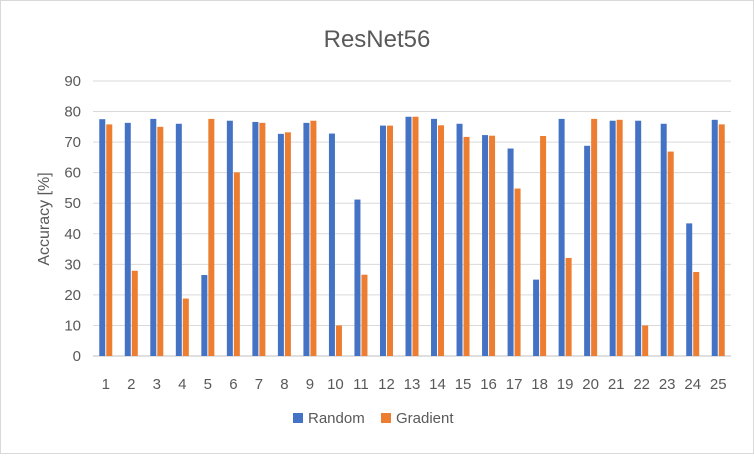 This screenshot has height=458, width=754. I want to click on y-axis-label: Accuracy [%], so click(44, 218).